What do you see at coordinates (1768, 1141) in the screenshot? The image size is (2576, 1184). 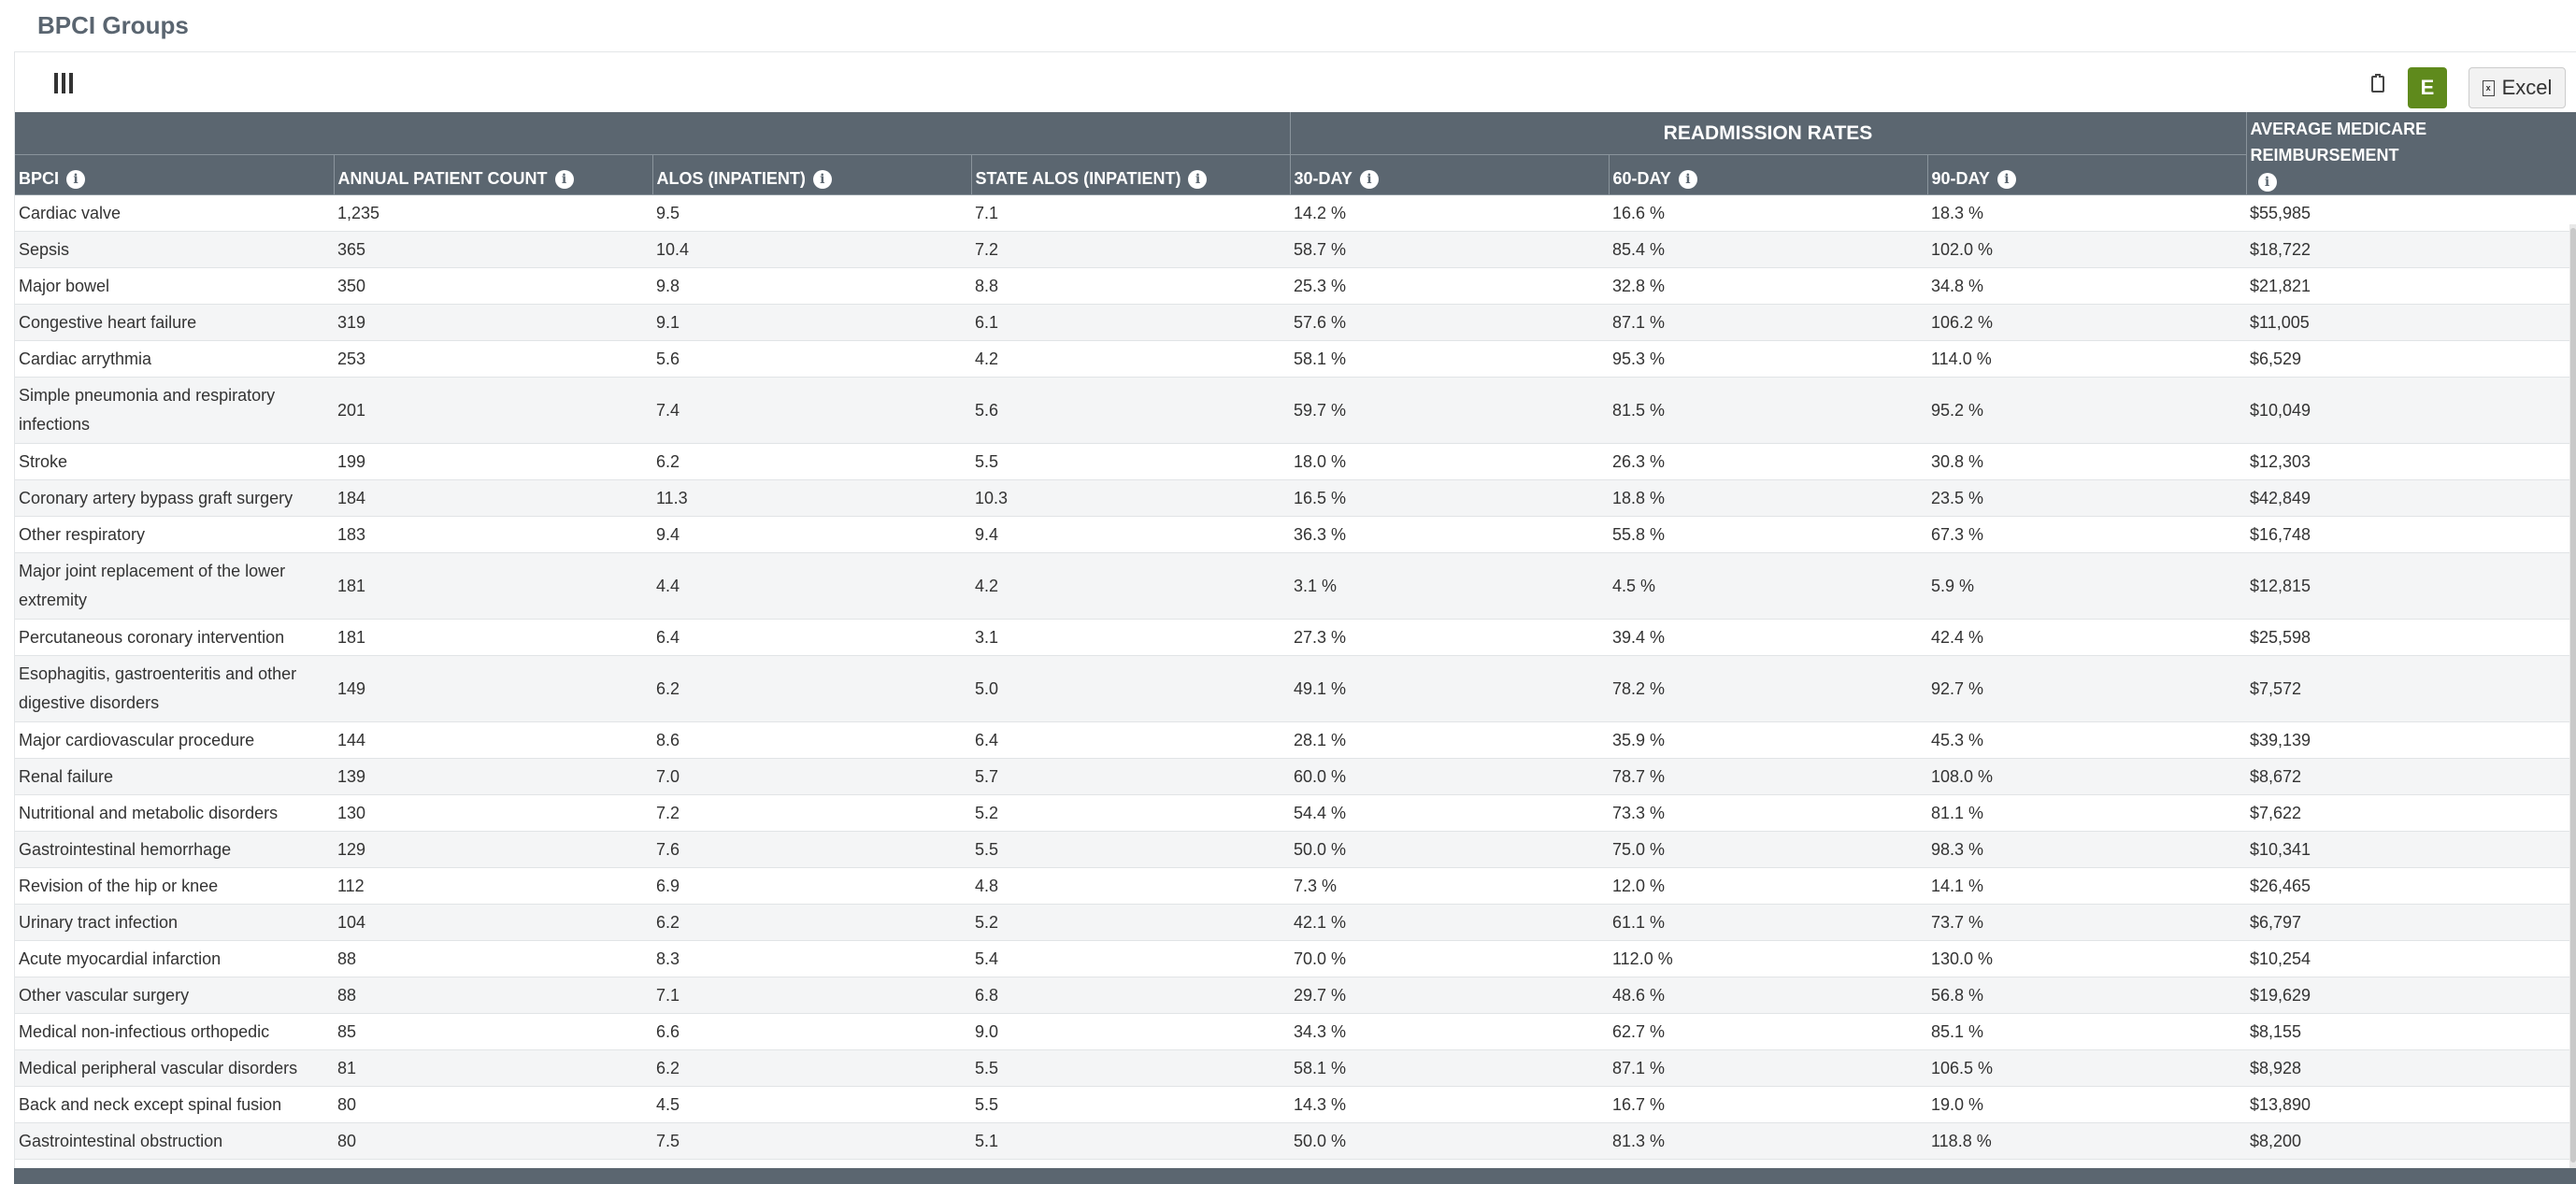 I see `cell-60-day: 81.3 %` at bounding box center [1768, 1141].